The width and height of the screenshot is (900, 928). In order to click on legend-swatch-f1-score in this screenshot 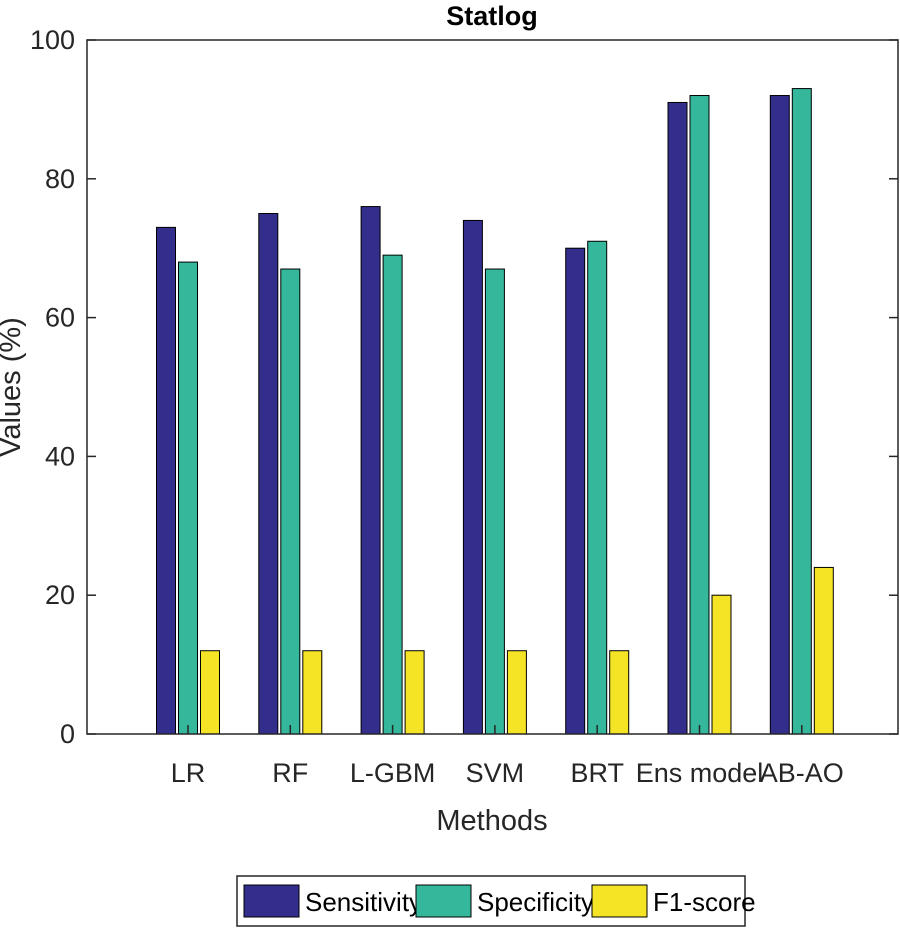, I will do `click(619, 901)`.